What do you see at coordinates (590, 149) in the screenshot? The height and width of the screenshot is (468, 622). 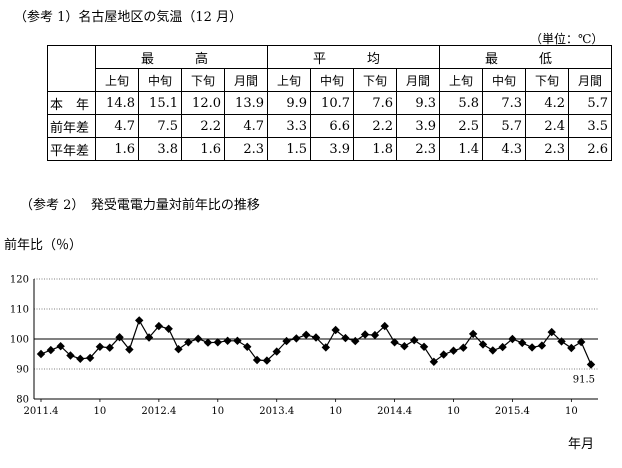 I see `table-cell: 2.6` at bounding box center [590, 149].